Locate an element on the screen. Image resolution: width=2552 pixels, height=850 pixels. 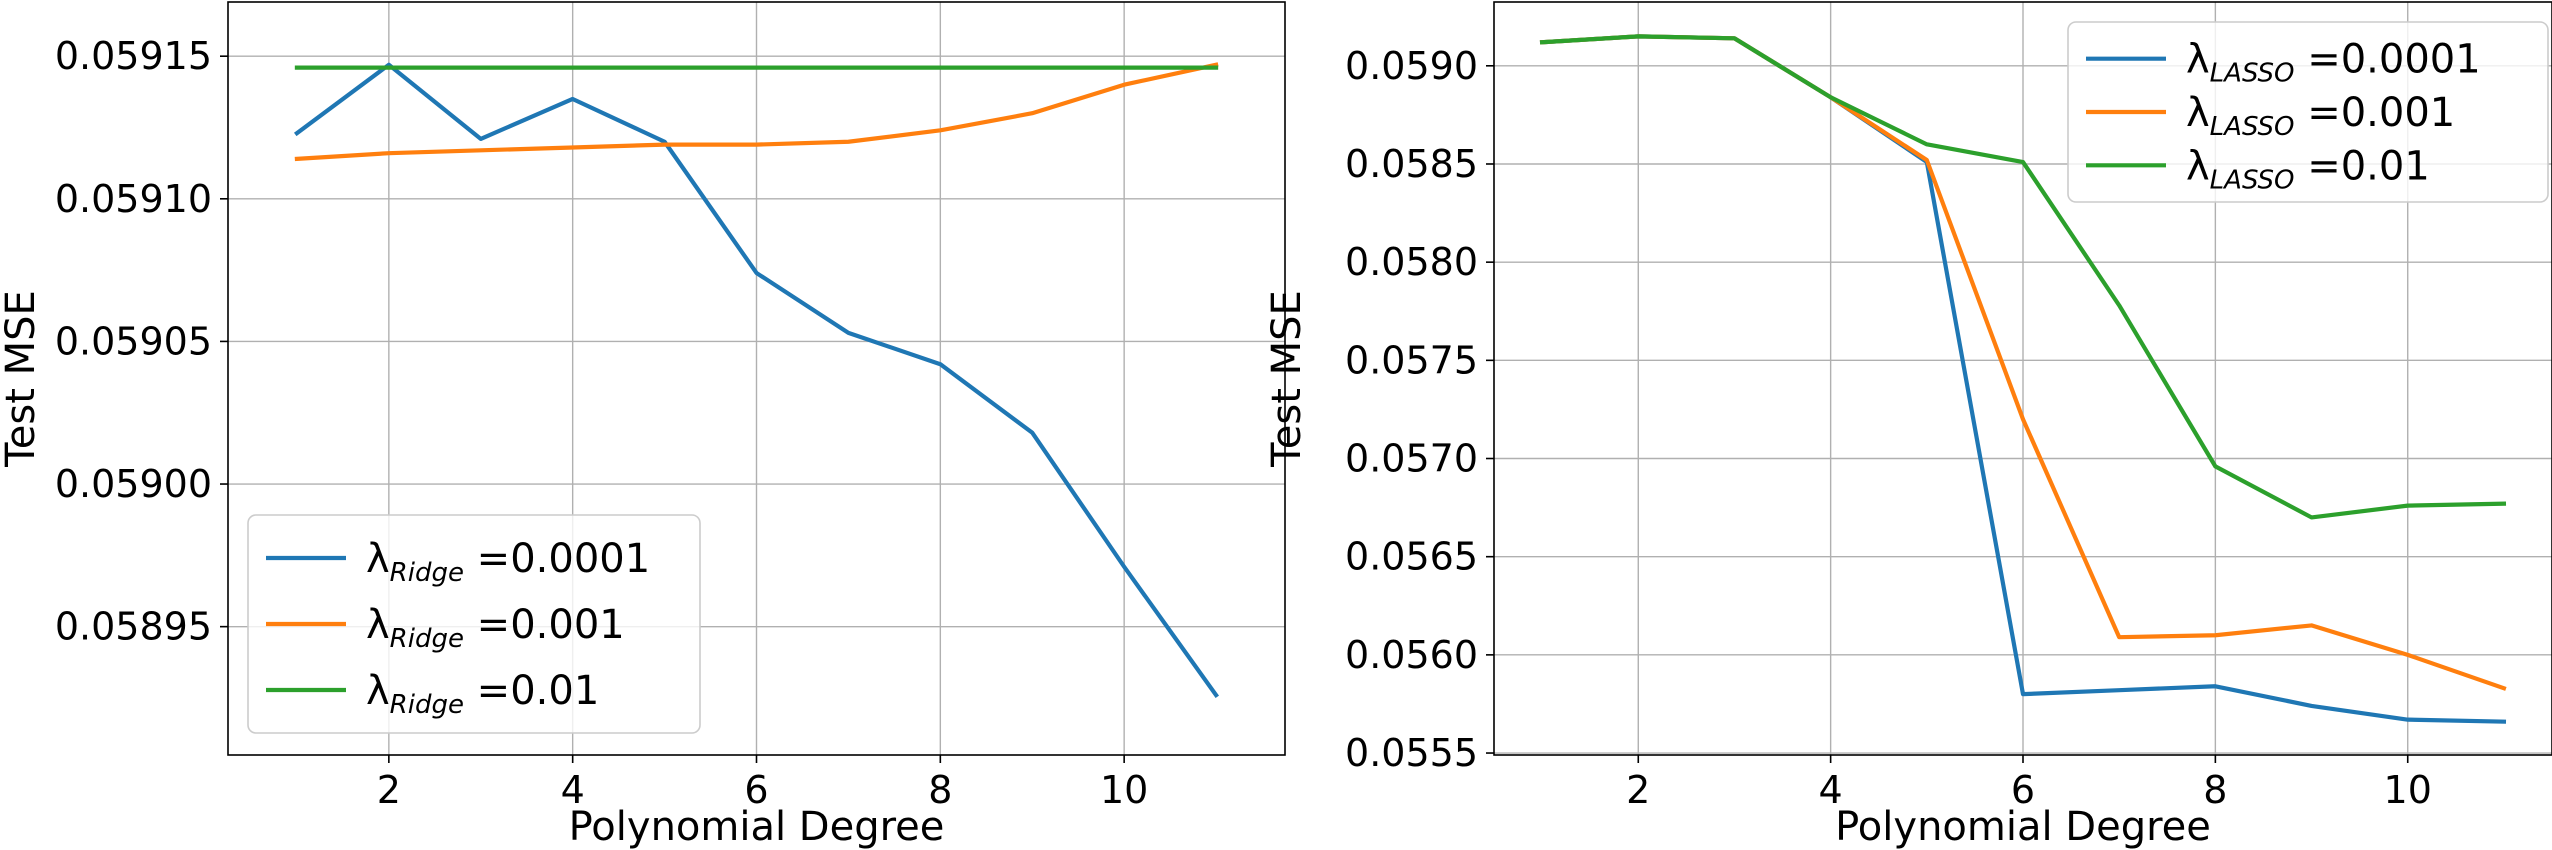
y-tick-label: 0.0575 is located at coordinates (1411, 360).